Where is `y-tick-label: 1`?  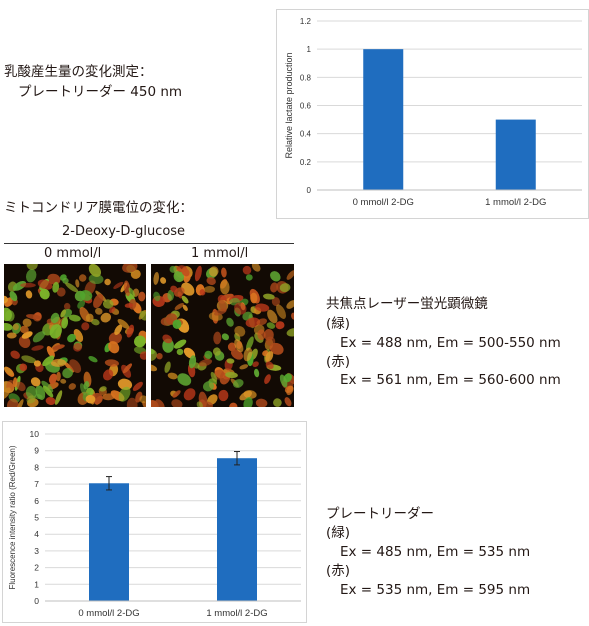
y-tick-label: 1 is located at coordinates (36, 584).